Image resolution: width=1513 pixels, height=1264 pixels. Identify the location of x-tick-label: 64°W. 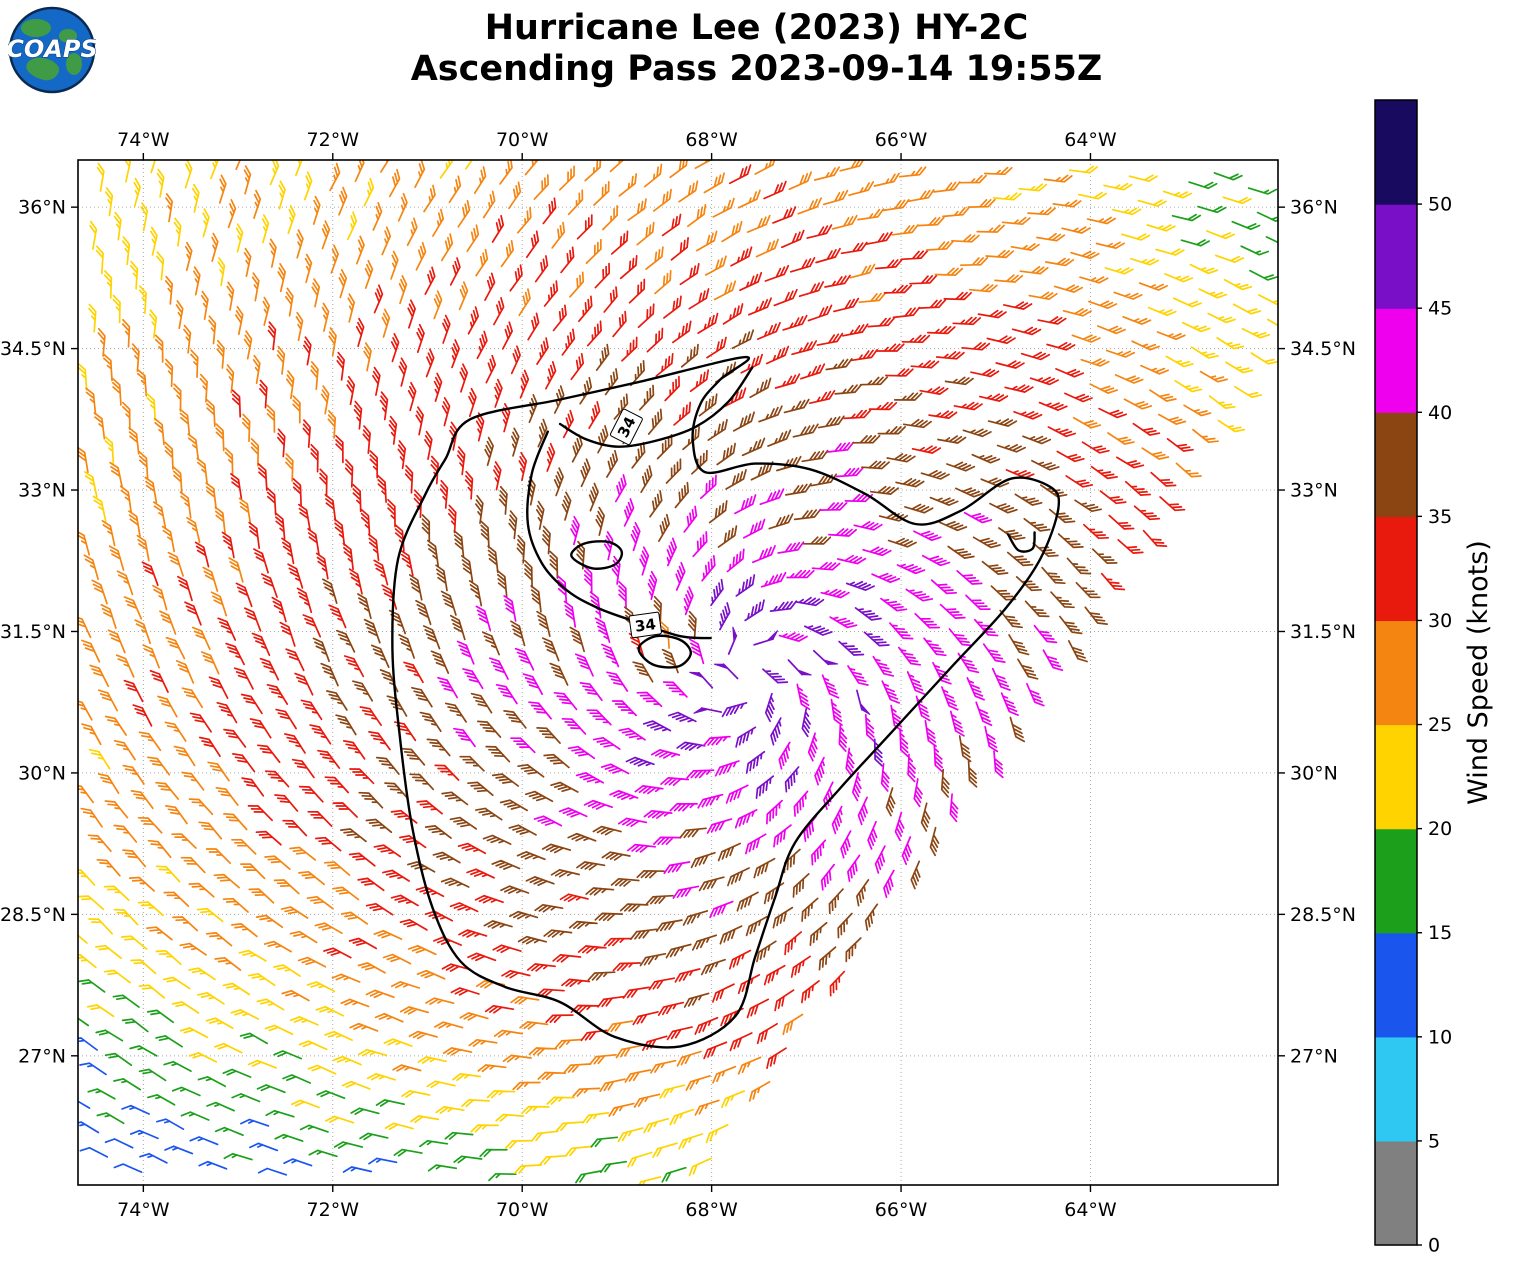
(1090, 140).